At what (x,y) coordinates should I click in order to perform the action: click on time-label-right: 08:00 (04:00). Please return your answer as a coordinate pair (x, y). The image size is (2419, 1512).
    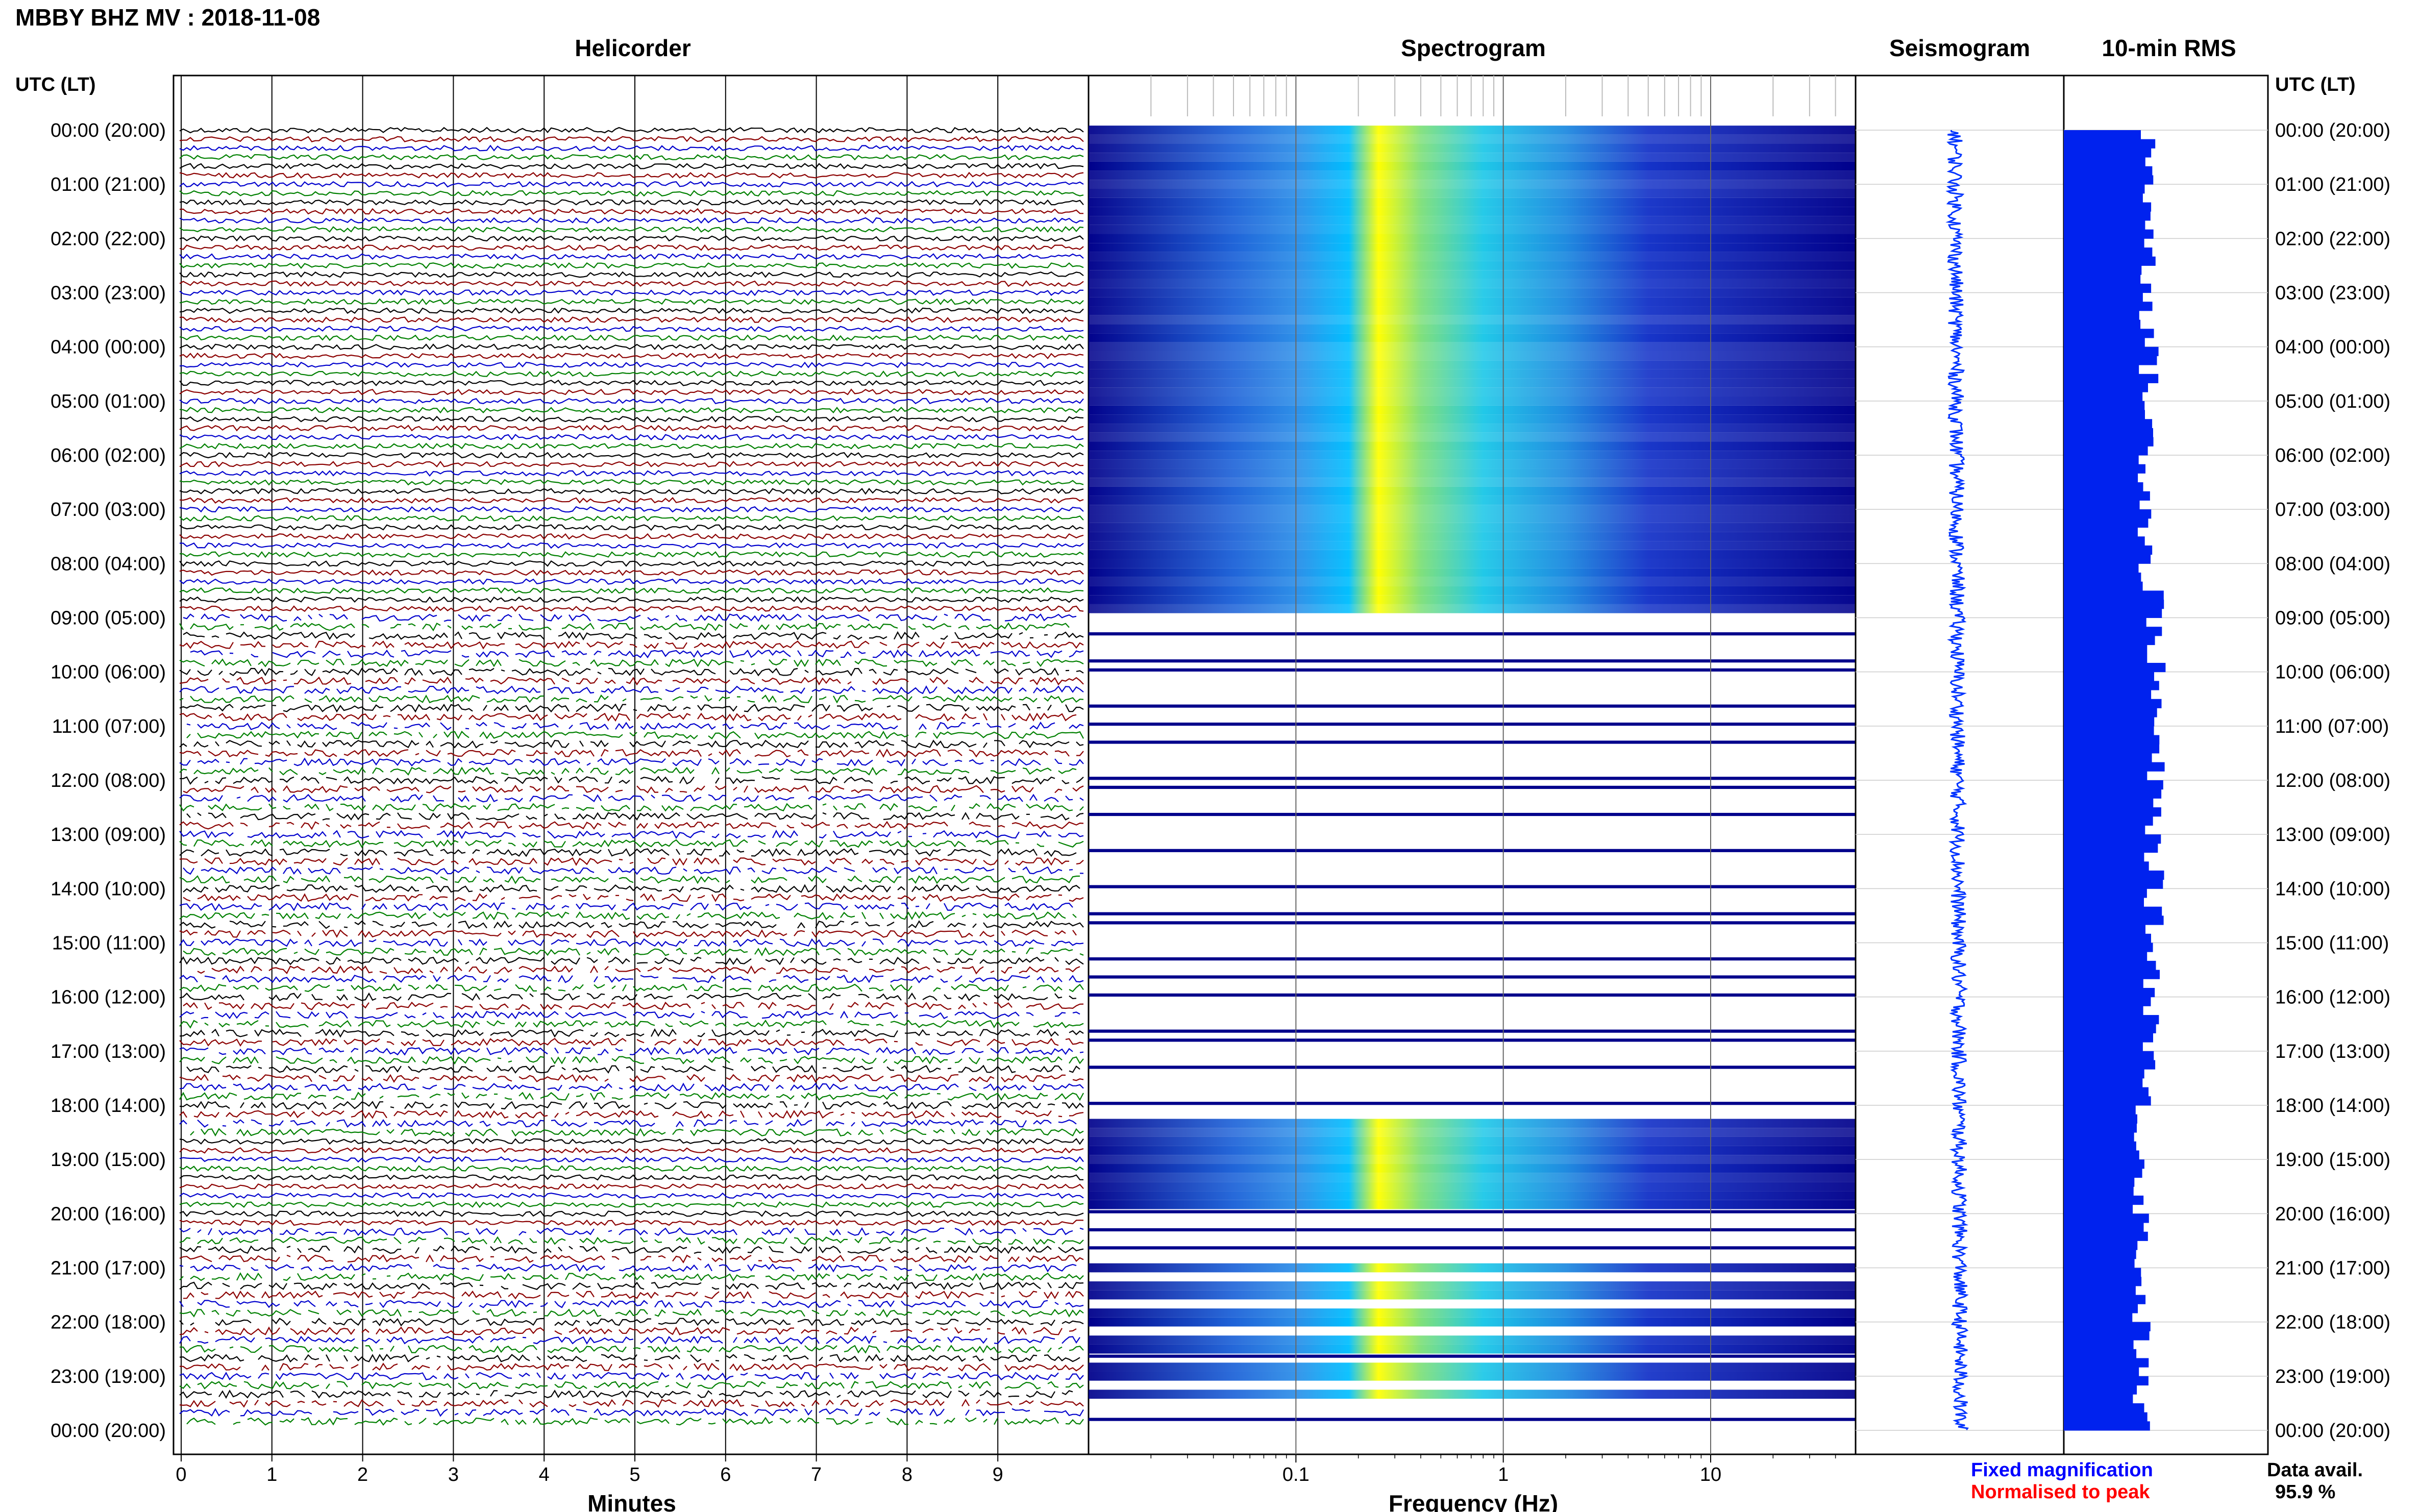
    Looking at the image, I should click on (2332, 564).